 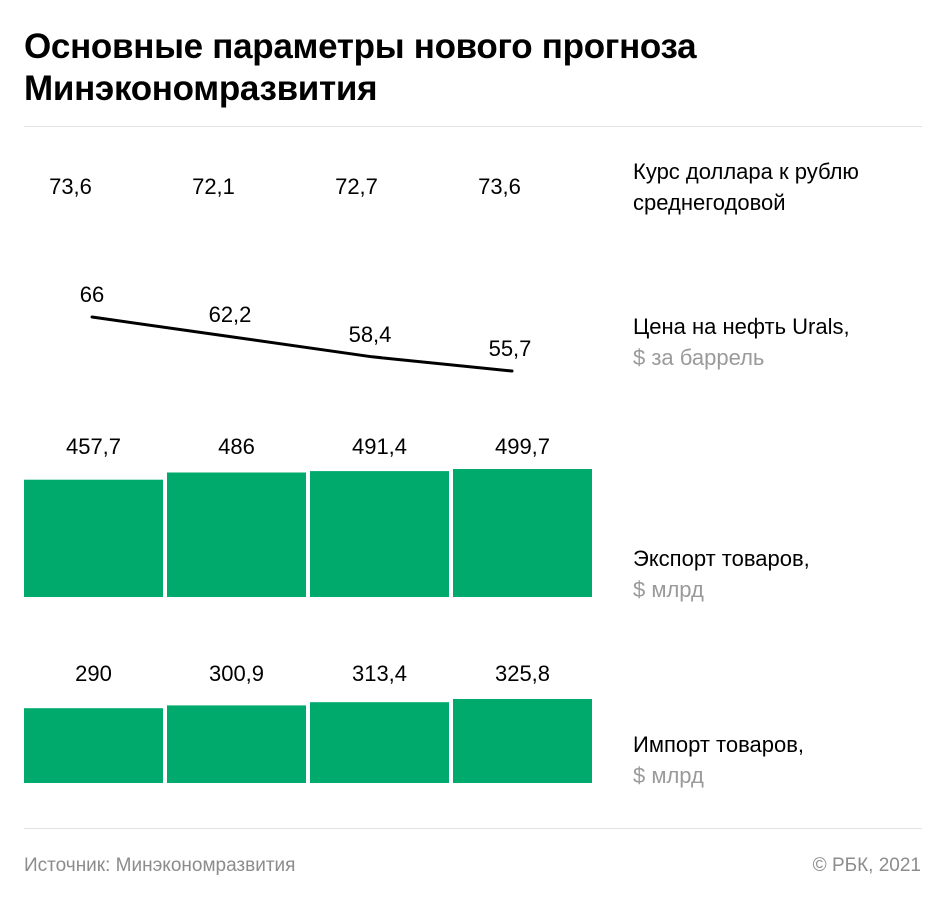 I want to click on export-bar-label: 457,7, so click(x=93, y=446).